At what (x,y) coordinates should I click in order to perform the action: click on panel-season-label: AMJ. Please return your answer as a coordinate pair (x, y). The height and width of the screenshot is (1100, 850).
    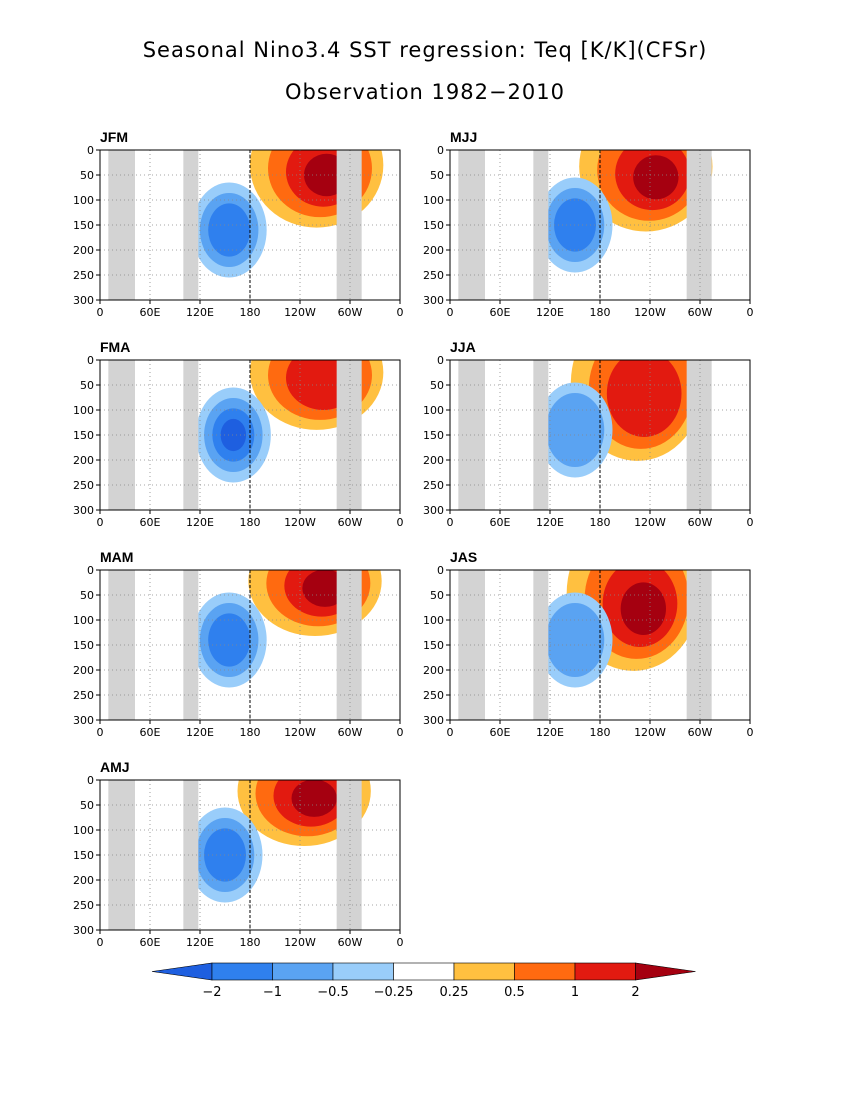
    Looking at the image, I should click on (115, 767).